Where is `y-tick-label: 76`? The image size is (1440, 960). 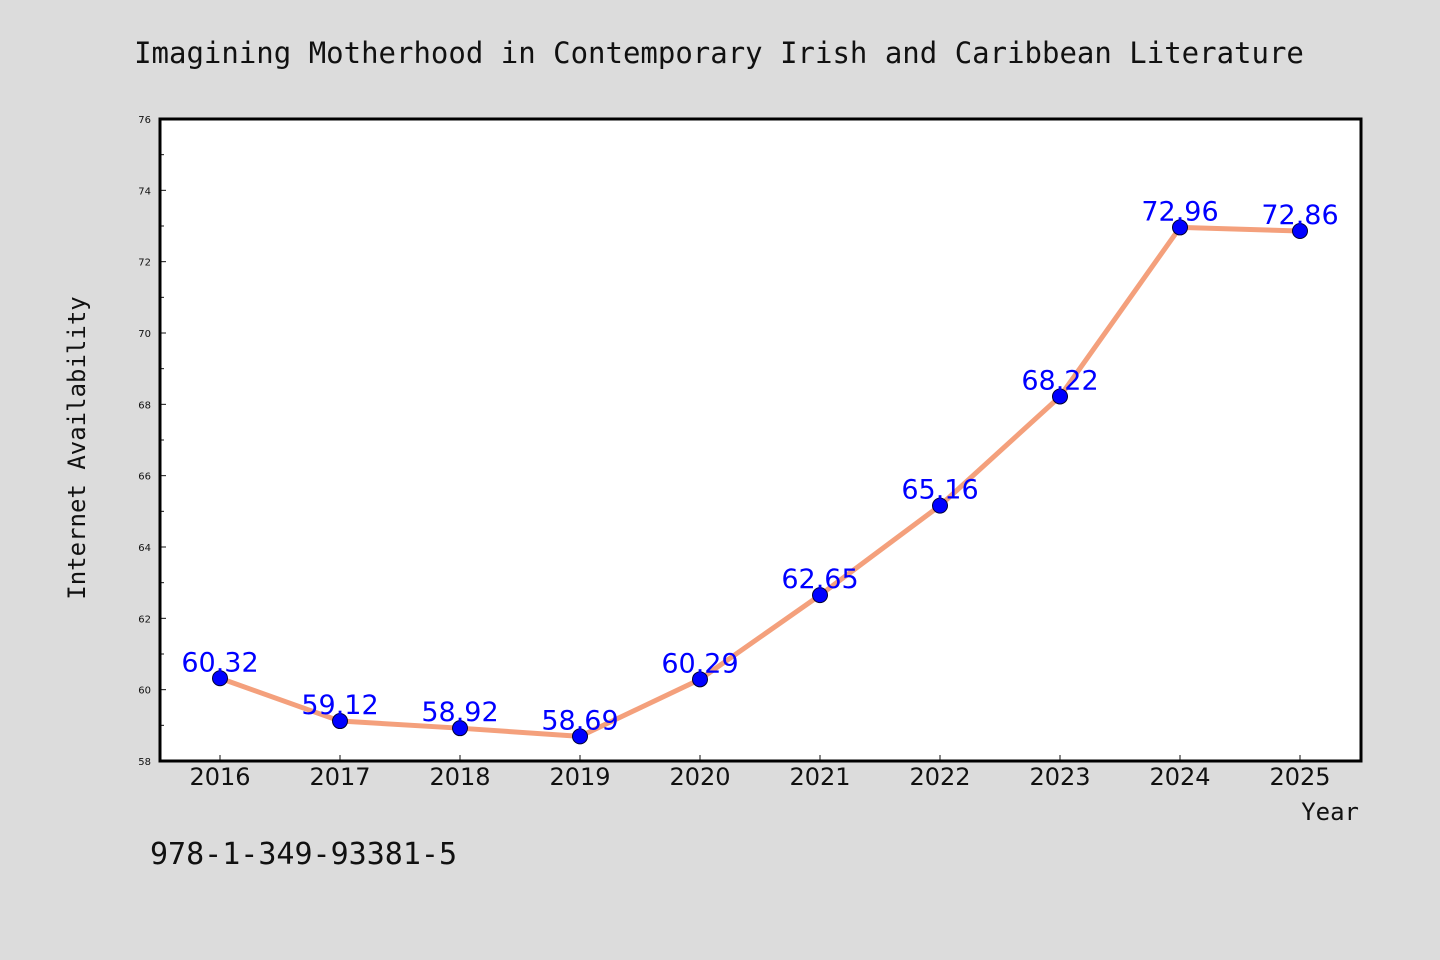
y-tick-label: 76 is located at coordinates (144, 120).